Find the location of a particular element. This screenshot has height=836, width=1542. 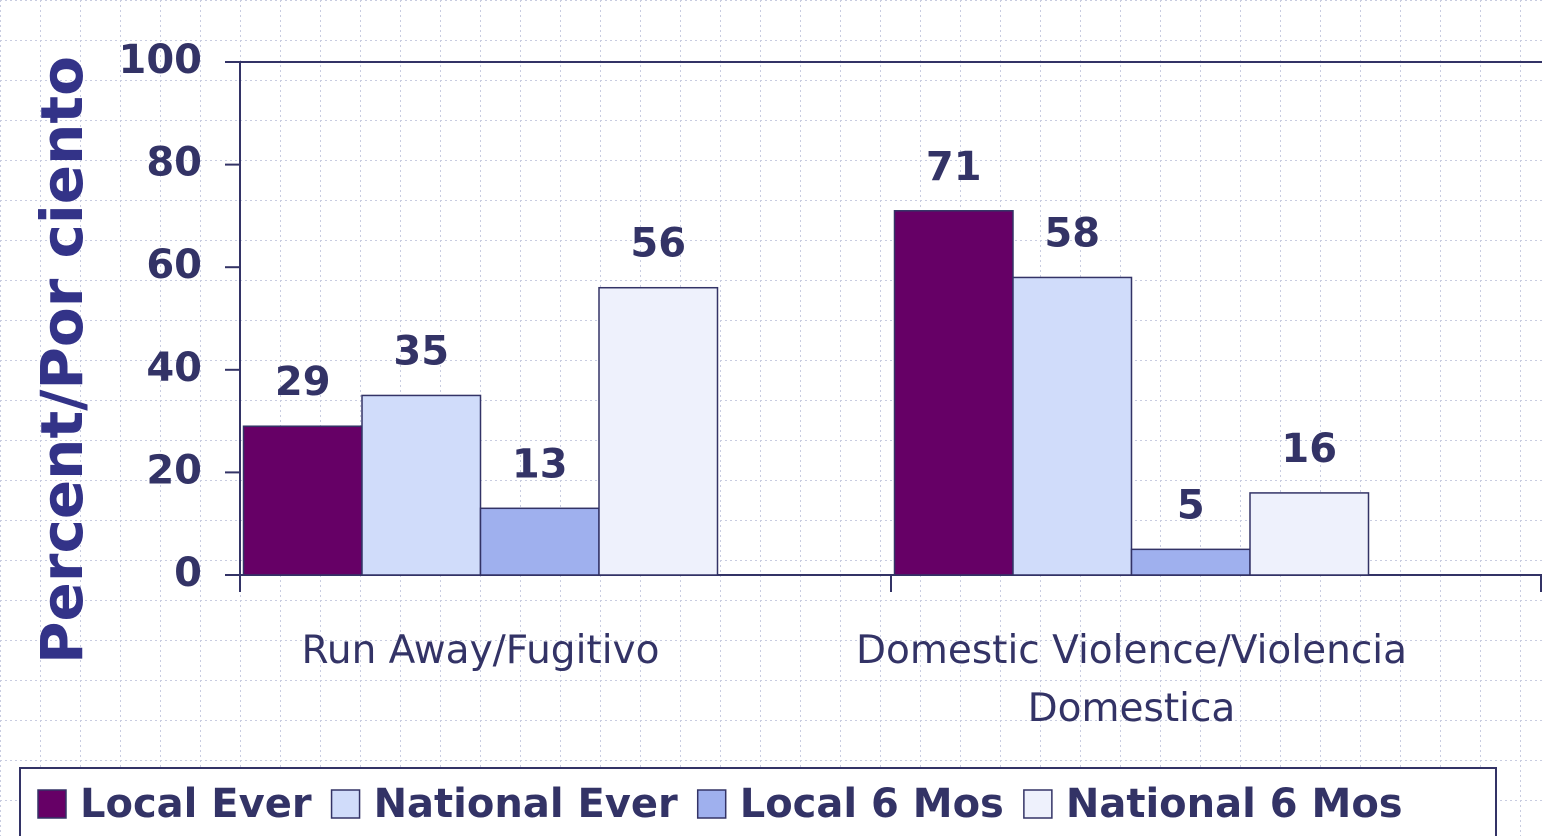

data-label: 71 is located at coordinates (954, 167).